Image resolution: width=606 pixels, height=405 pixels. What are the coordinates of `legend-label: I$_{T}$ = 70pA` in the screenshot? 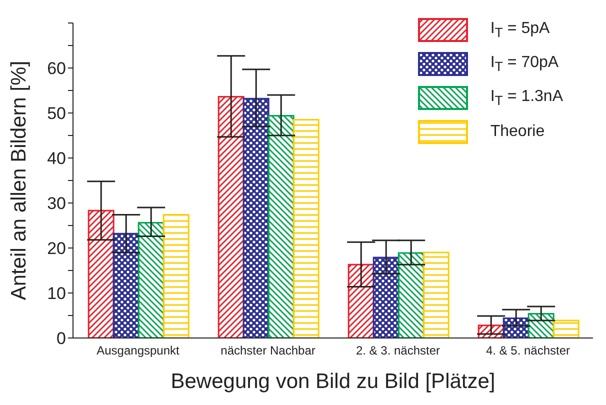 It's located at (524, 64).